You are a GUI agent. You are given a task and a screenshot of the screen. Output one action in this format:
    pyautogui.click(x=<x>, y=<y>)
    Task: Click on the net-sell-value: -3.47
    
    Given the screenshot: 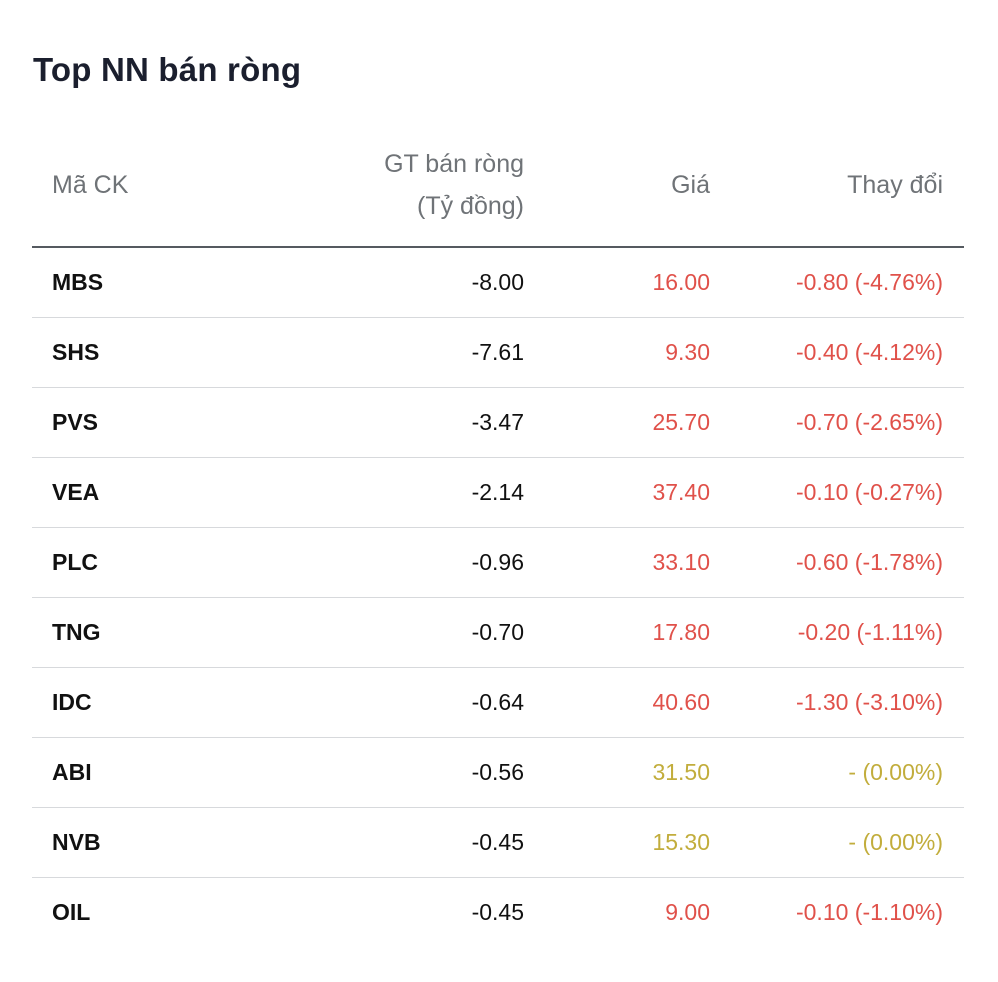 What is the action you would take?
    pyautogui.click(x=497, y=422)
    